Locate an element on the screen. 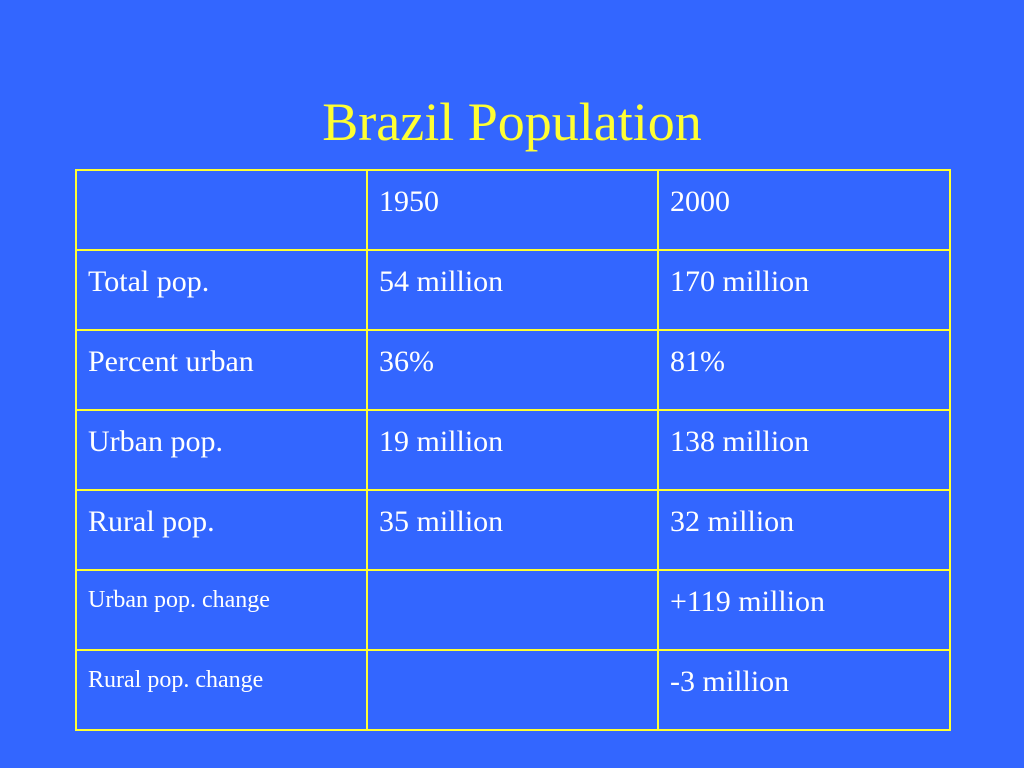  header-cell-1950: 1950 is located at coordinates (512, 210).